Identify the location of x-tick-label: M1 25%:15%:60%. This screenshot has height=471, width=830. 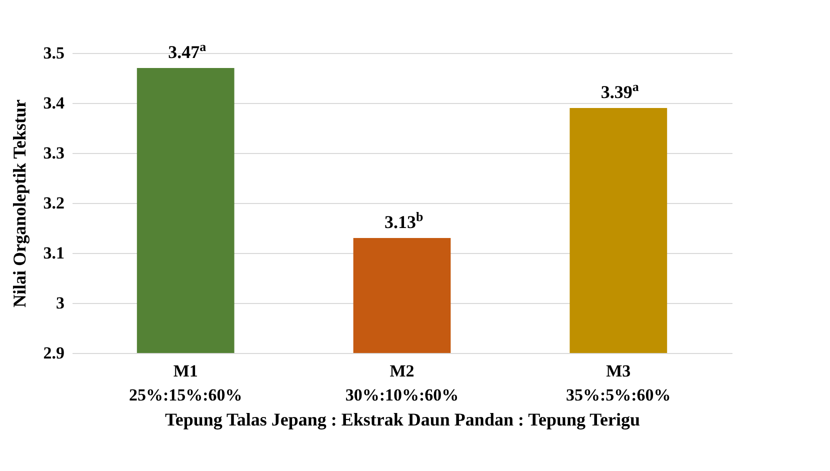
(185, 383).